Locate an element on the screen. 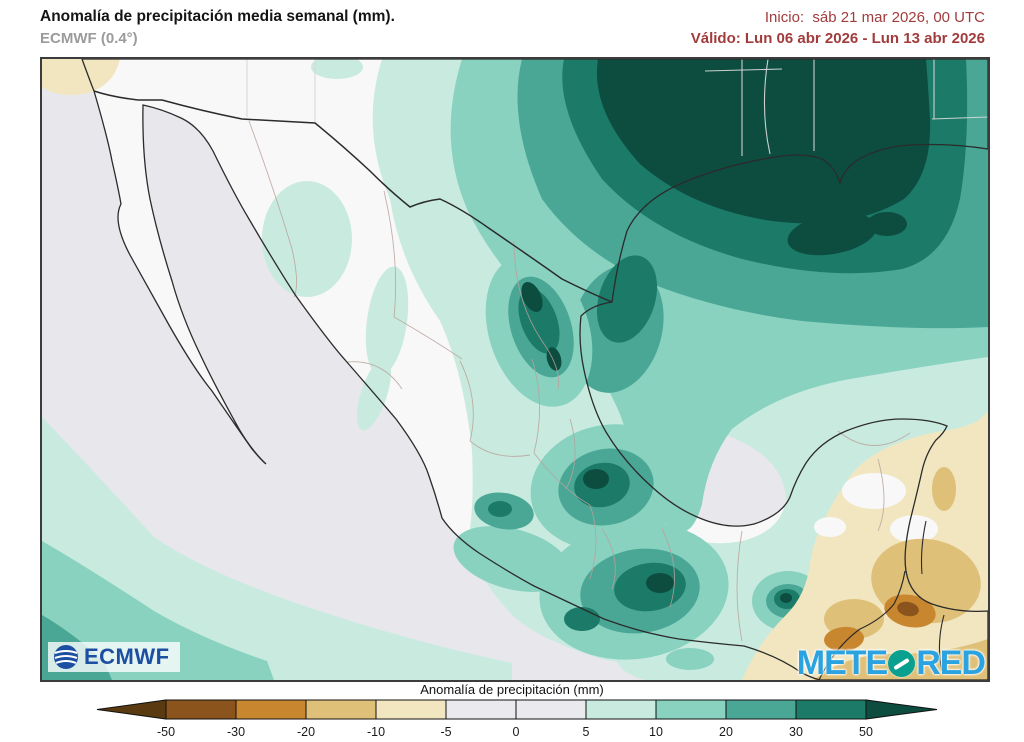 The height and width of the screenshot is (742, 1024). honduras-border is located at coordinates (941, 643).